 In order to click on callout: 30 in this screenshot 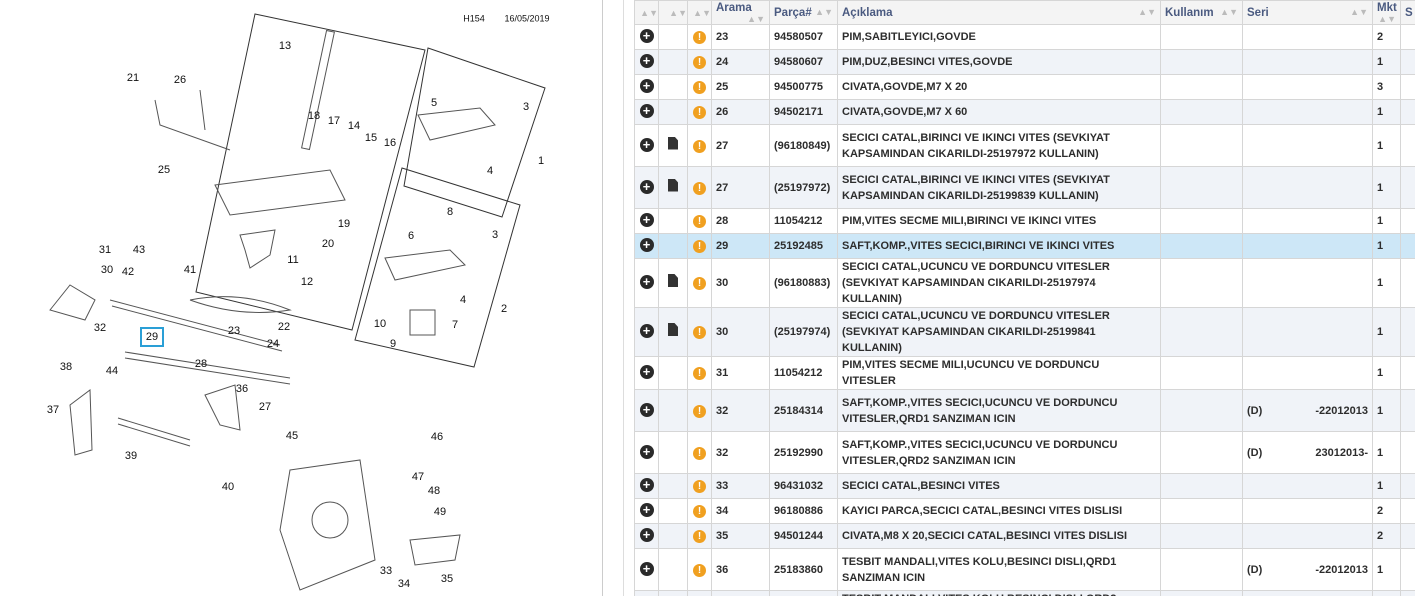, I will do `click(107, 270)`.